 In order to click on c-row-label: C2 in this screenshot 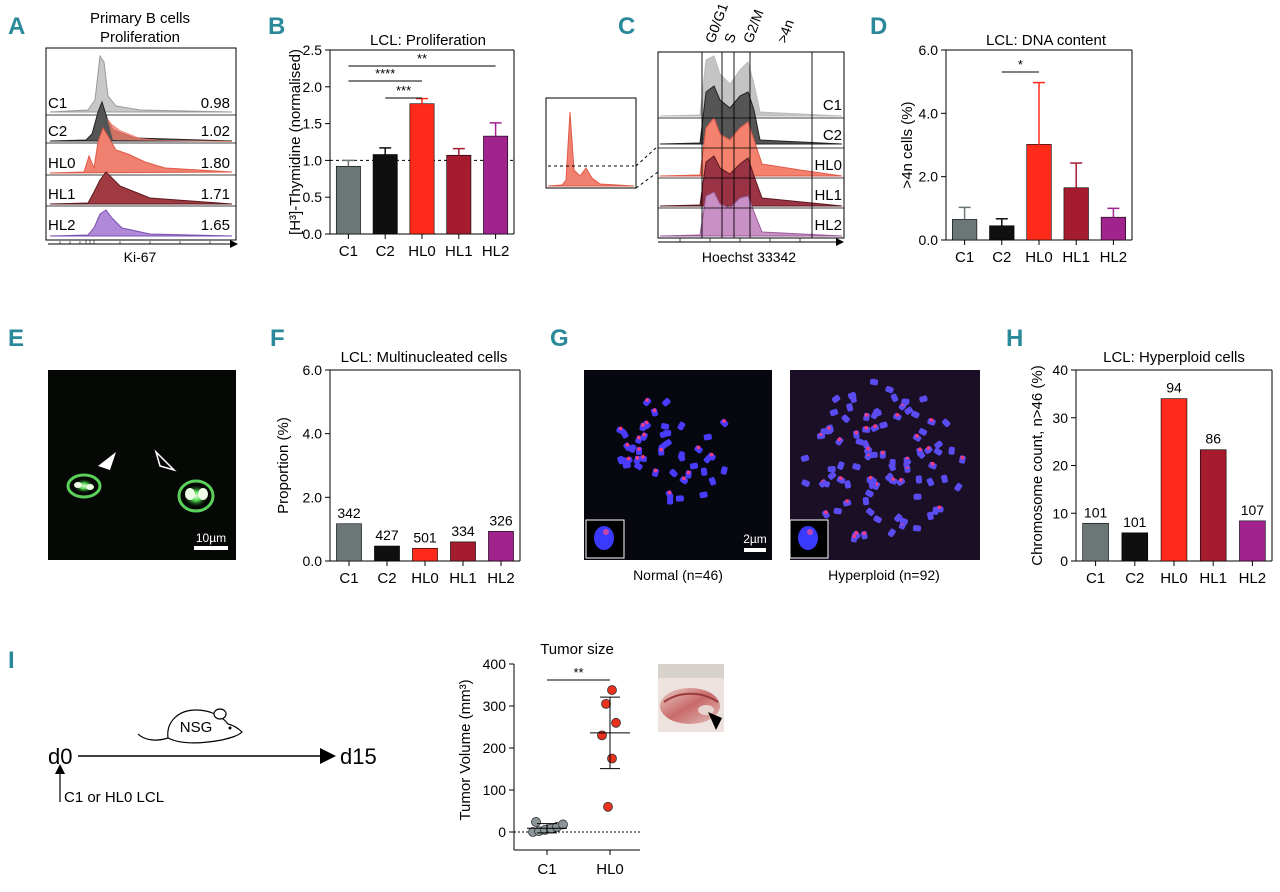, I will do `click(832, 135)`.